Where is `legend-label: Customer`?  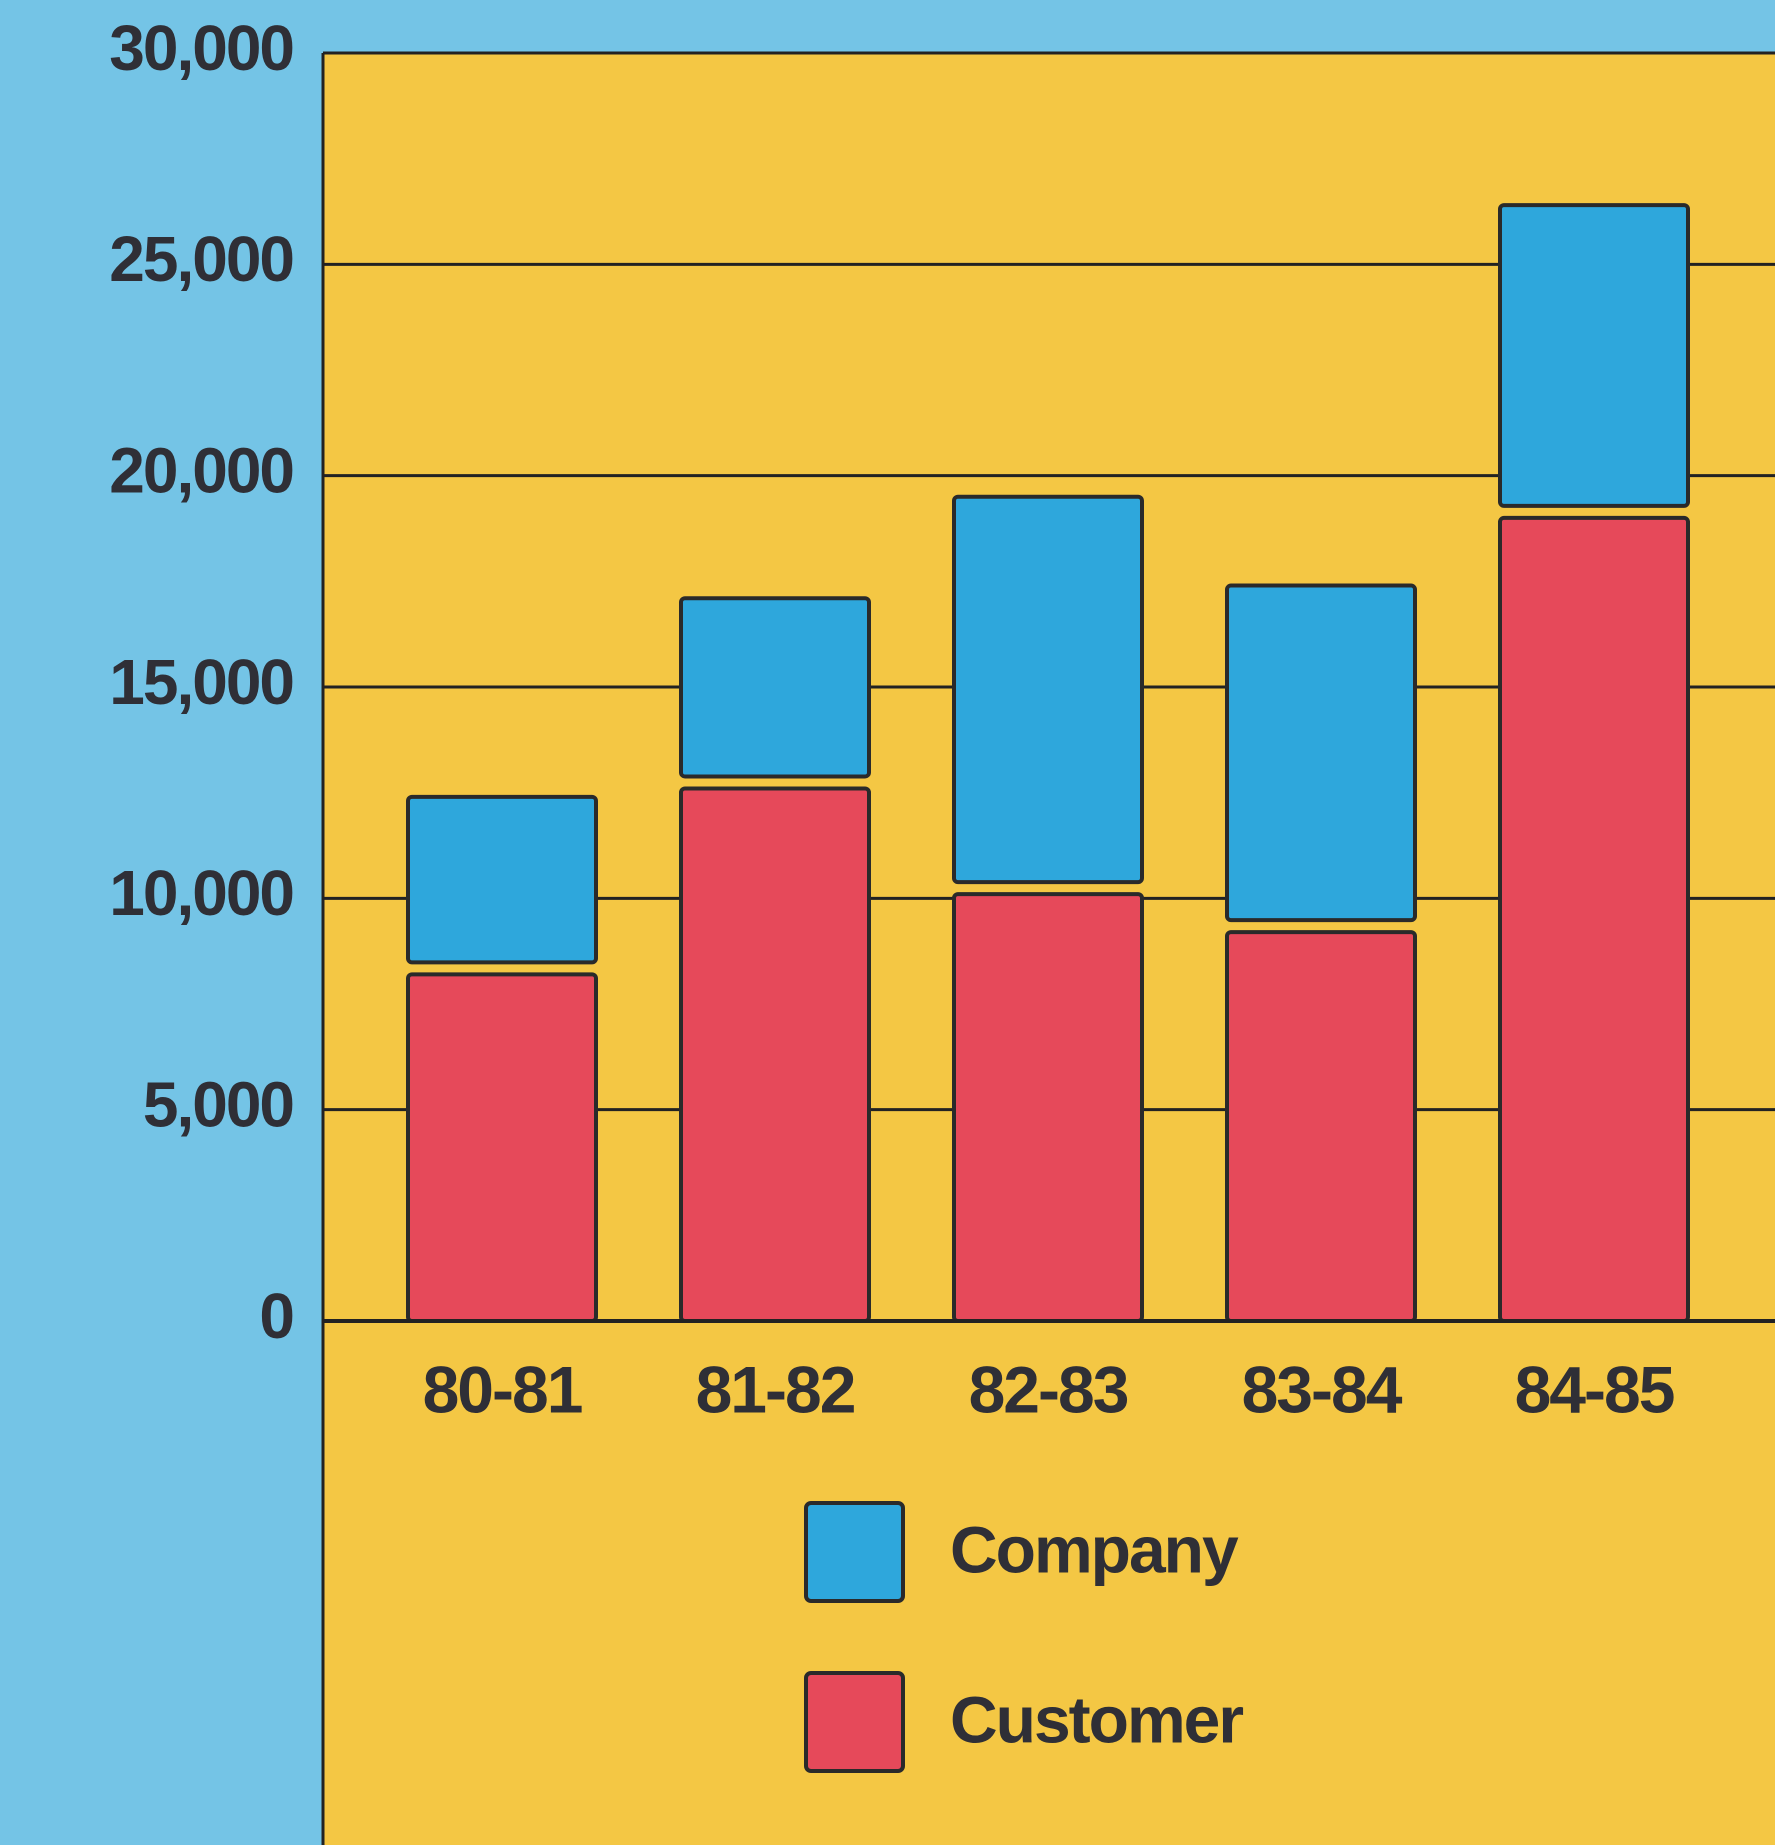 legend-label: Customer is located at coordinates (1096, 1719).